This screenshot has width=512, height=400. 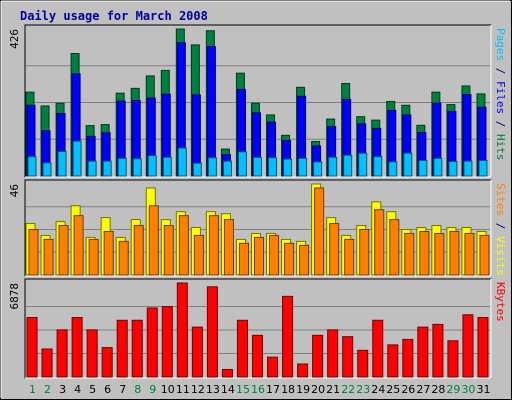 I want to click on x-tick-label: 15, so click(x=243, y=389).